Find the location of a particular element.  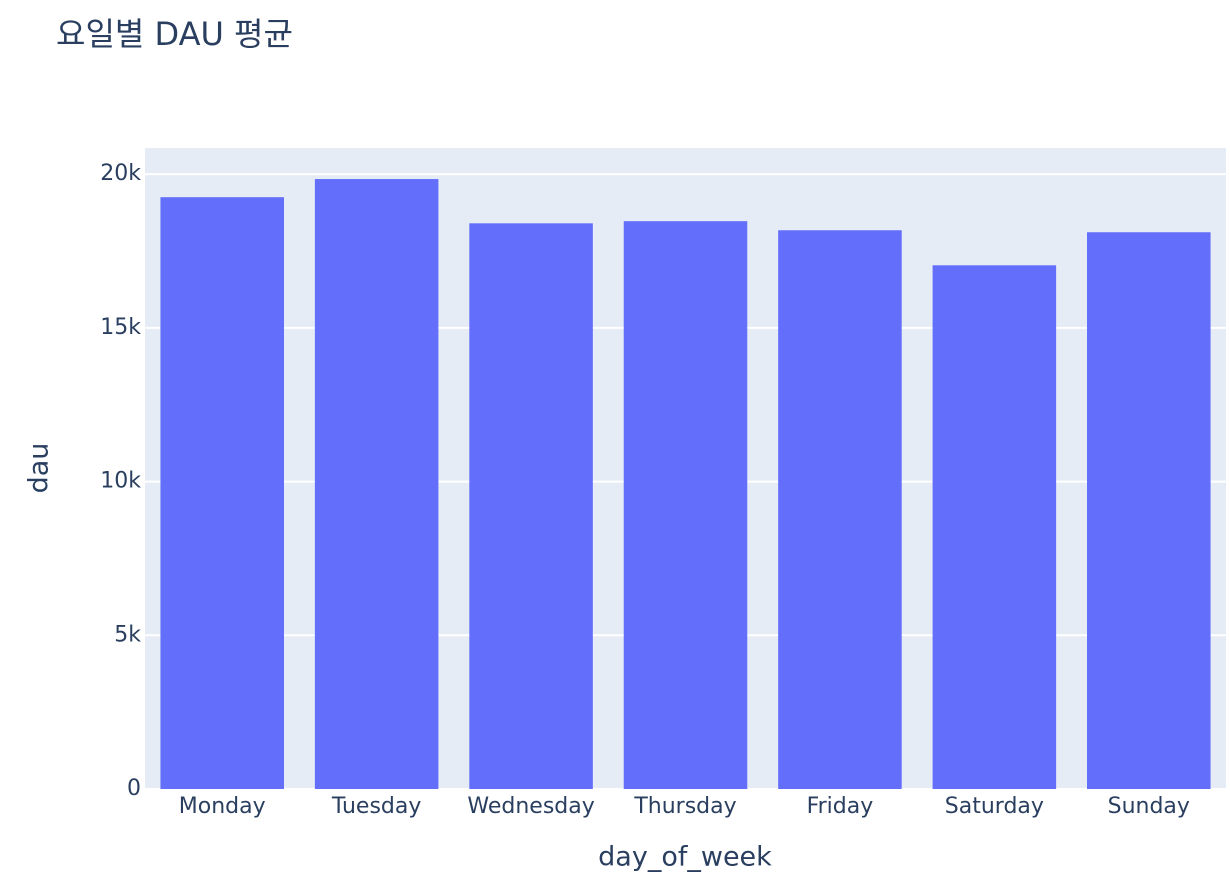

y-tick-label: 5k is located at coordinates (127, 634).